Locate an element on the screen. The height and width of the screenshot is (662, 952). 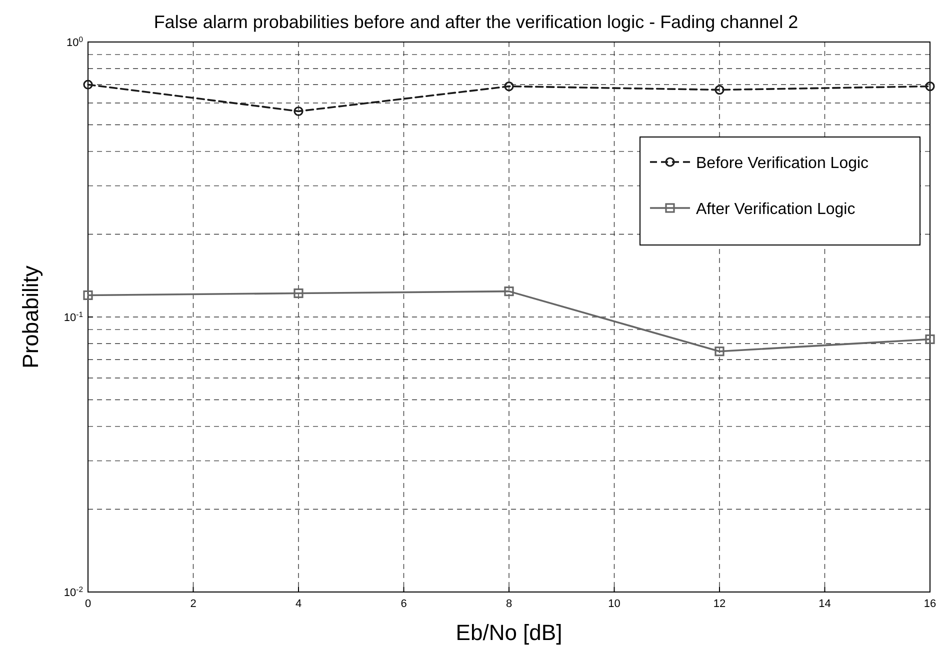
y-axis-title: Probability is located at coordinates (30, 317).